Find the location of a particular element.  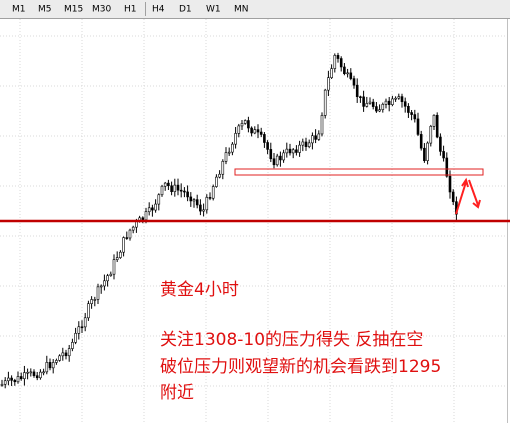

timeframe-button: D1 is located at coordinates (185, 10).